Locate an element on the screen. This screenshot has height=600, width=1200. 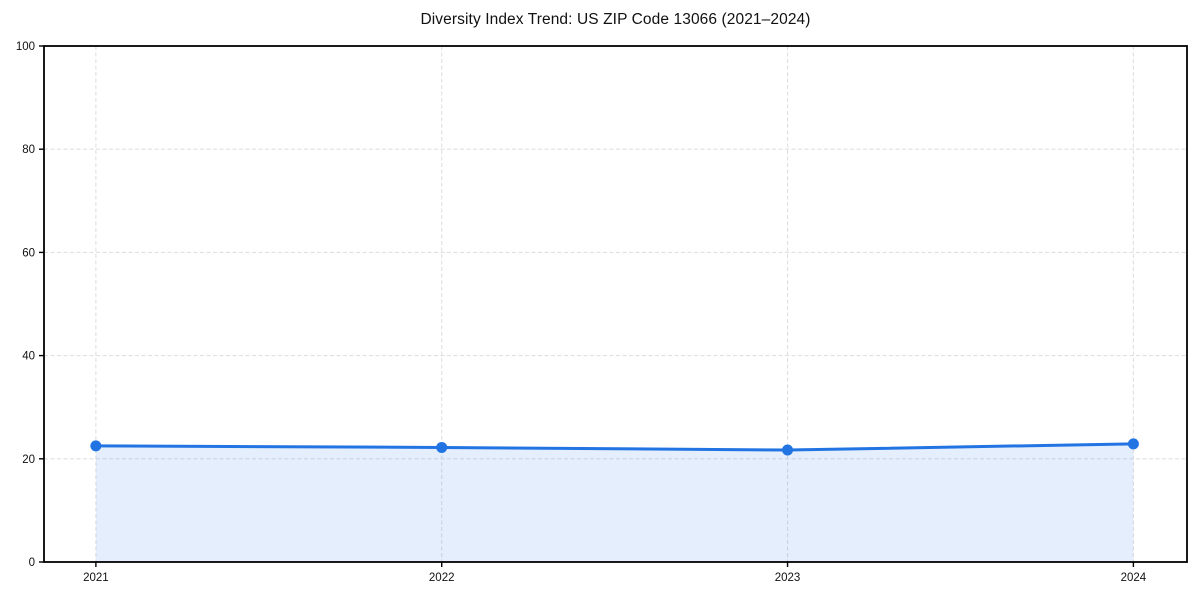
y-tick-label: 60 is located at coordinates (28, 253).